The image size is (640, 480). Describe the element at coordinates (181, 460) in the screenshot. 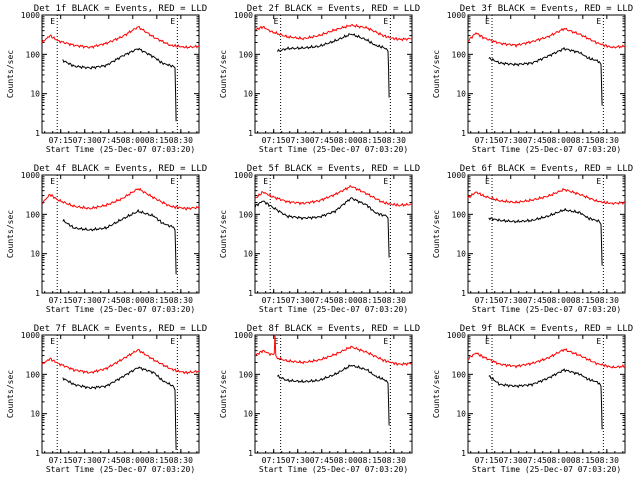

I see `panel-7-x-tick-label: 08:30` at that location.